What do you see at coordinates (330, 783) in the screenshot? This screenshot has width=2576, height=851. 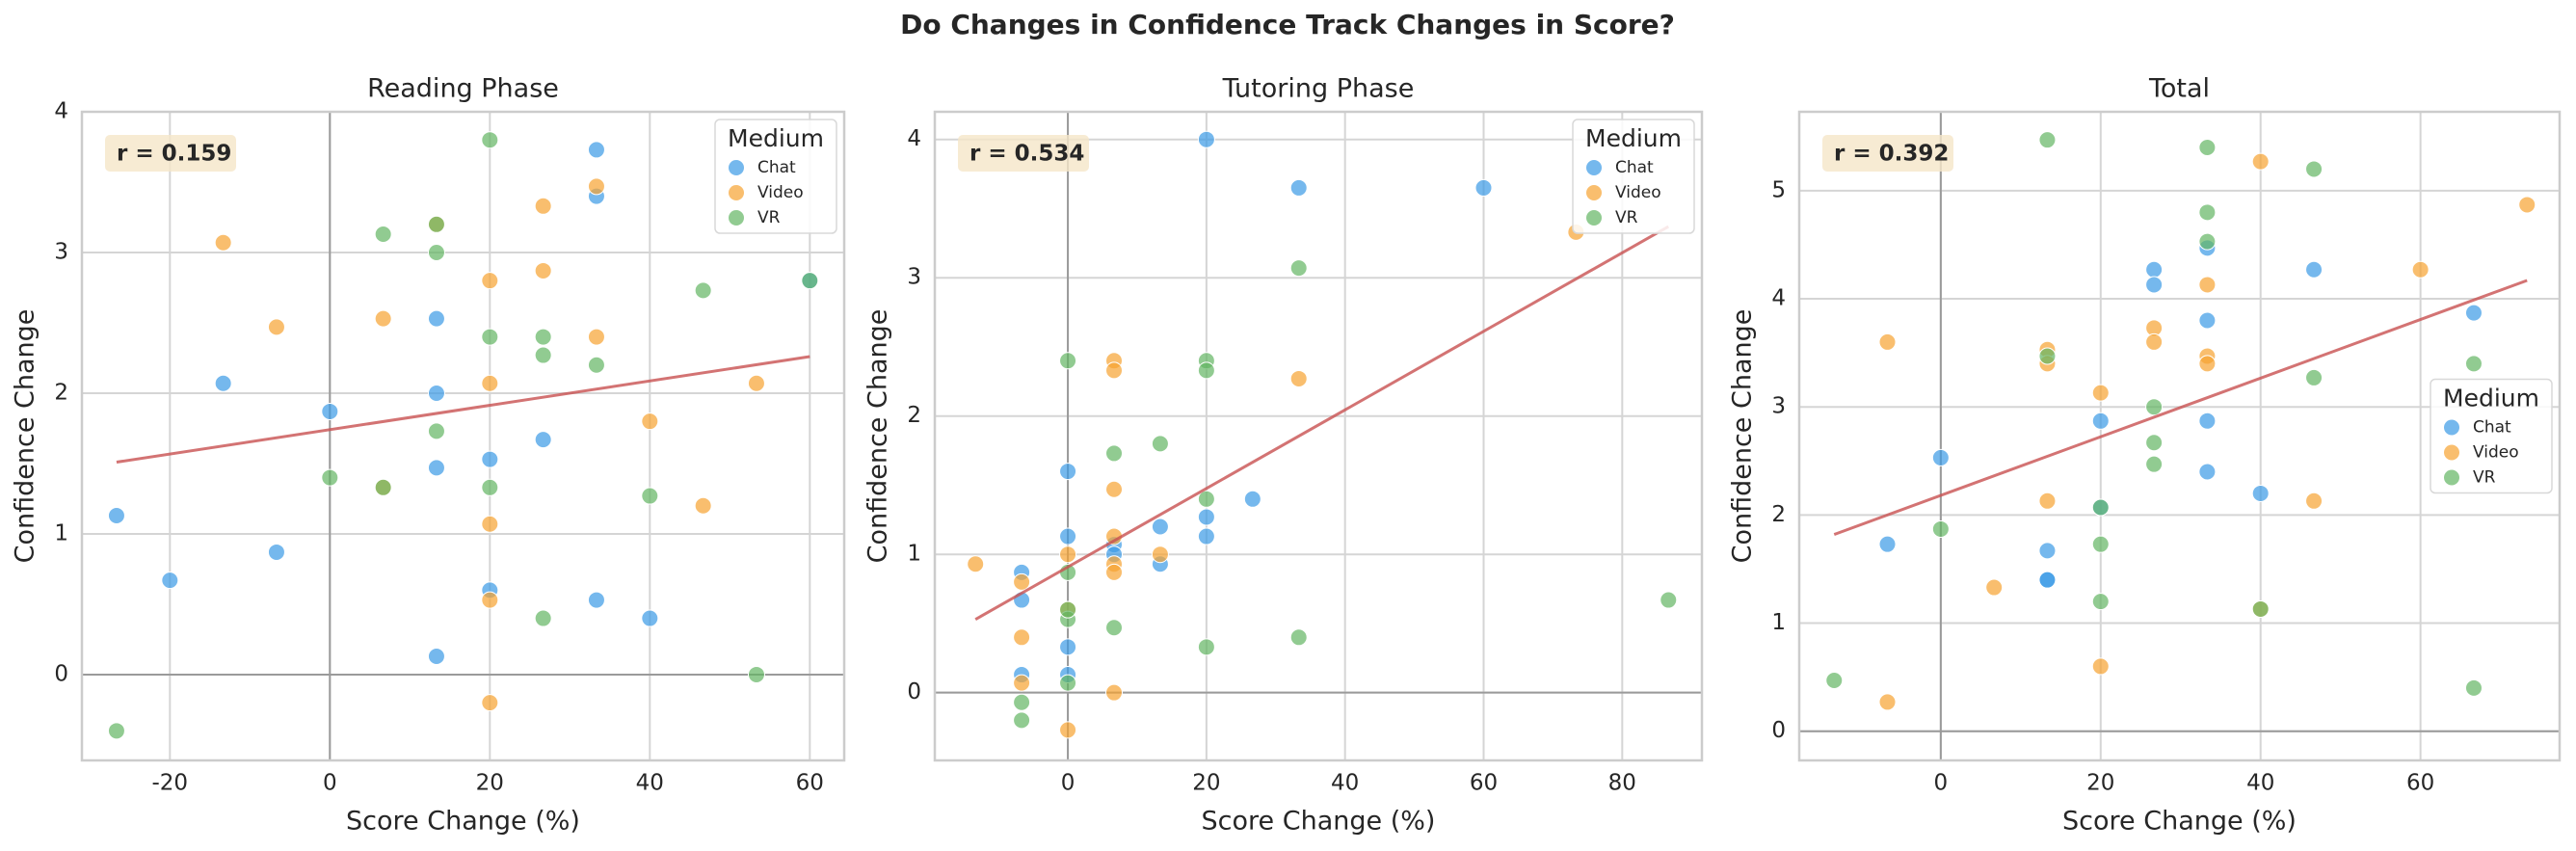 I see `x-tick-label: 0` at bounding box center [330, 783].